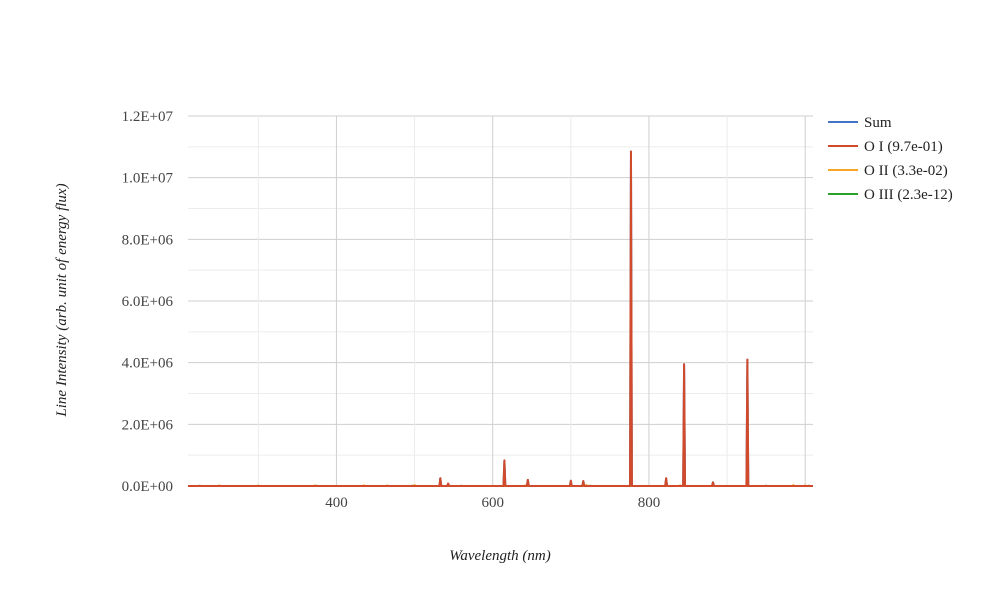  Describe the element at coordinates (878, 123) in the screenshot. I see `legend-entry: Sum` at that location.